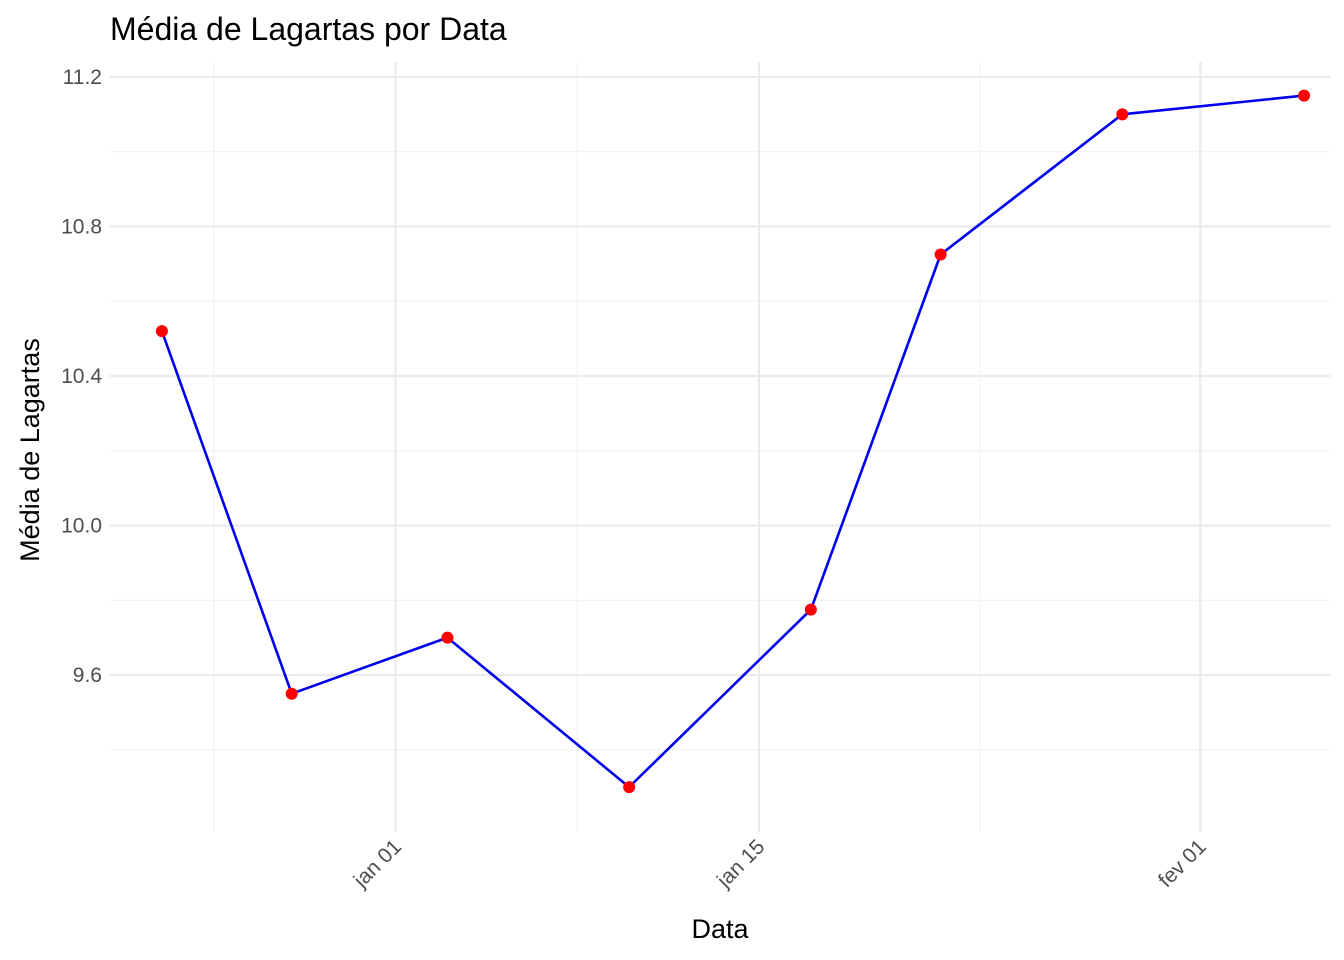 This screenshot has width=1344, height=960. What do you see at coordinates (720, 929) in the screenshot?
I see `x-axis-title: Data` at bounding box center [720, 929].